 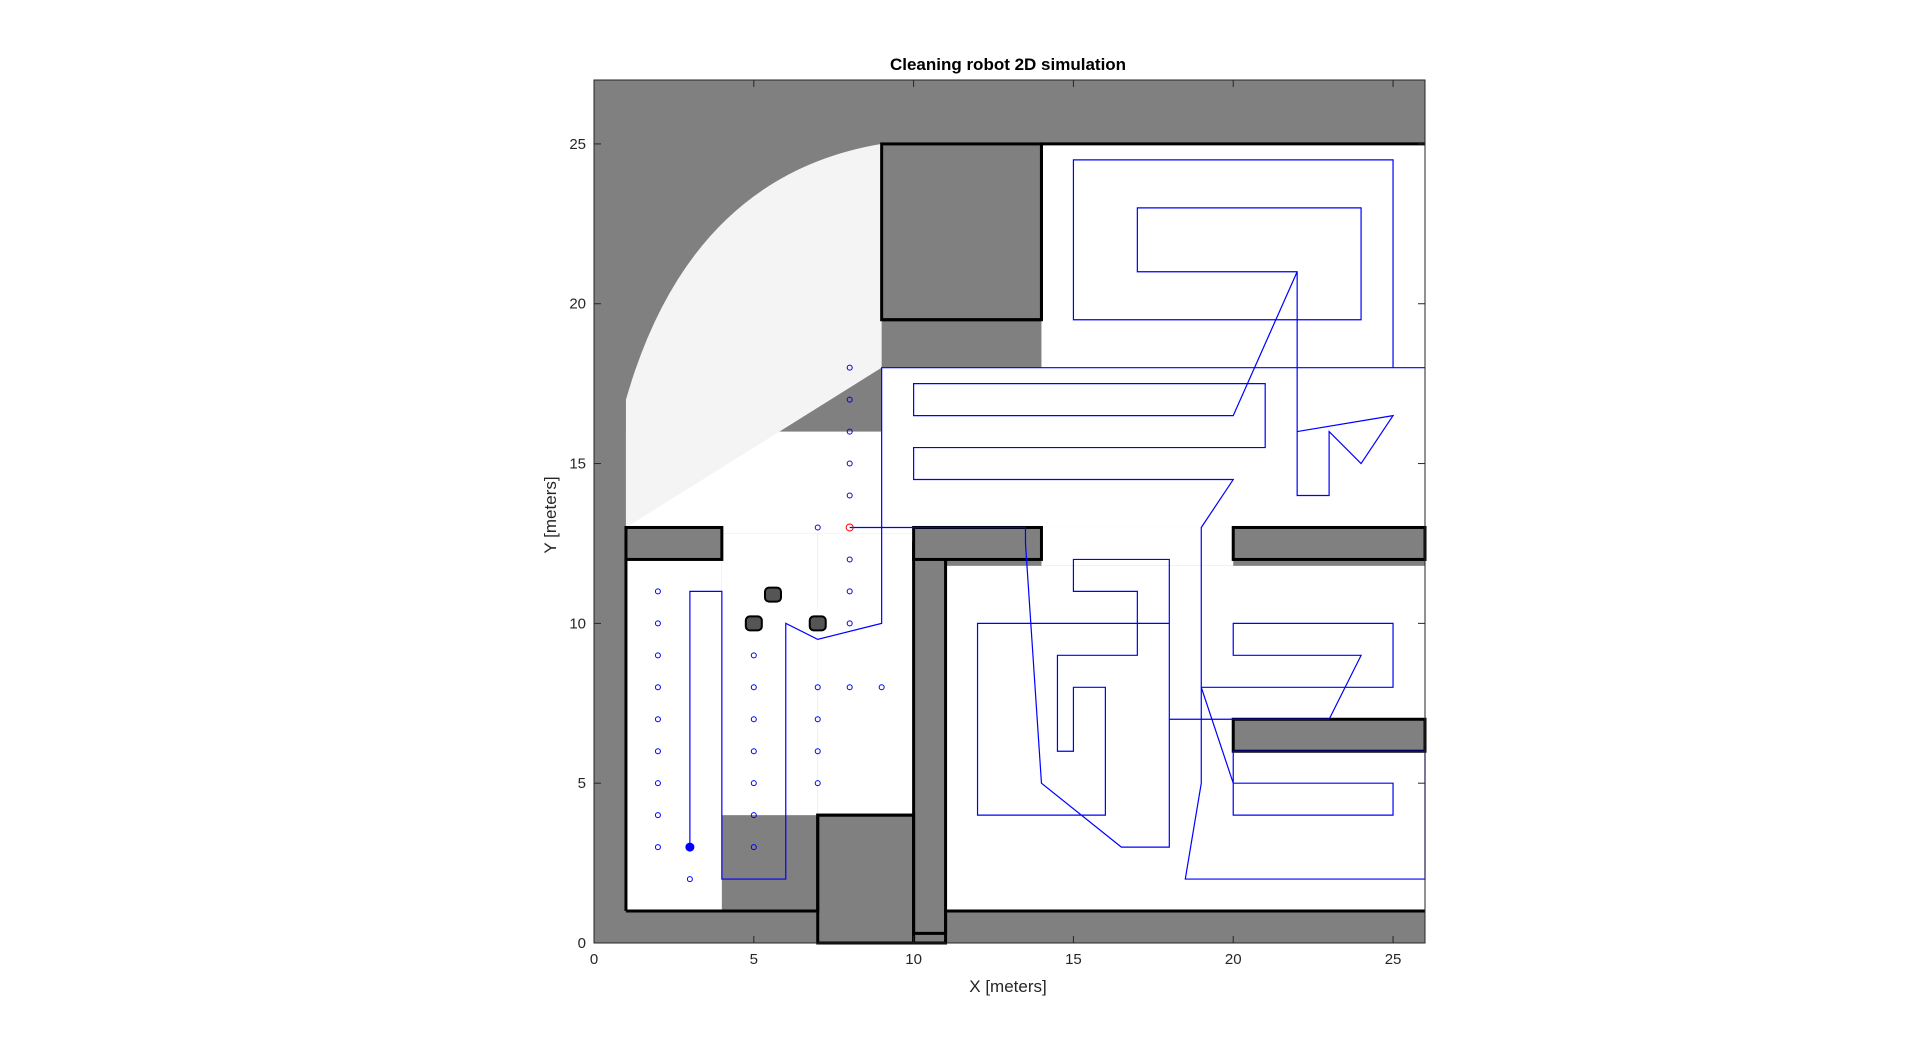 I want to click on x-axis-label: X [meters], so click(x=1007, y=986).